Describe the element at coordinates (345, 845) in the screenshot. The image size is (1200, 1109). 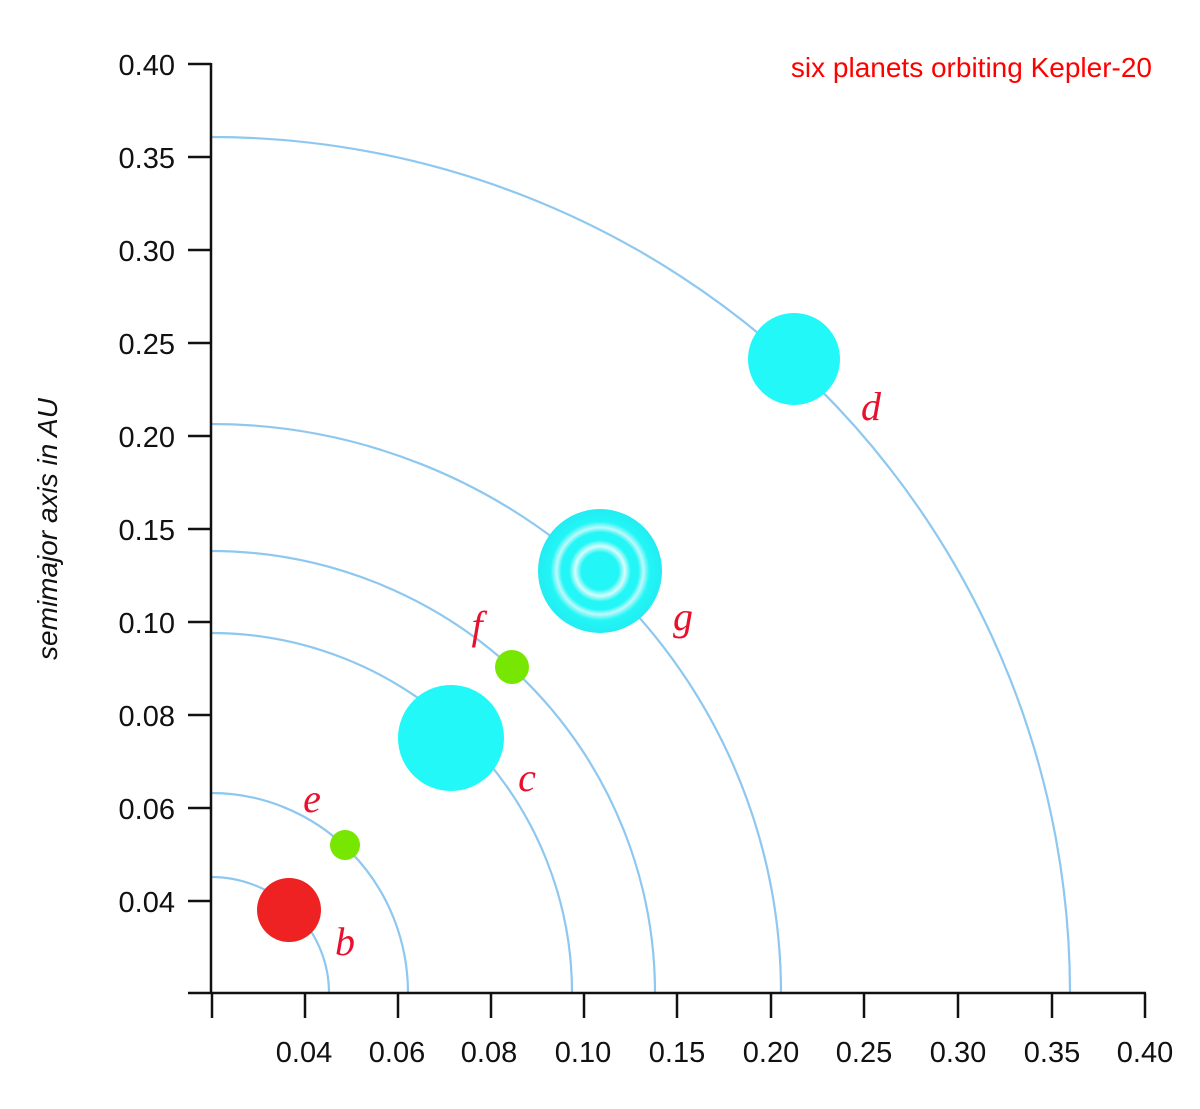
I see `planet-e-marker` at that location.